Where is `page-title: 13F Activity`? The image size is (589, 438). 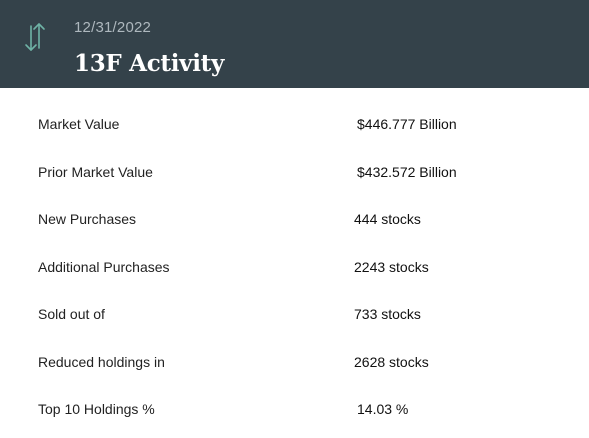 page-title: 13F Activity is located at coordinates (149, 63).